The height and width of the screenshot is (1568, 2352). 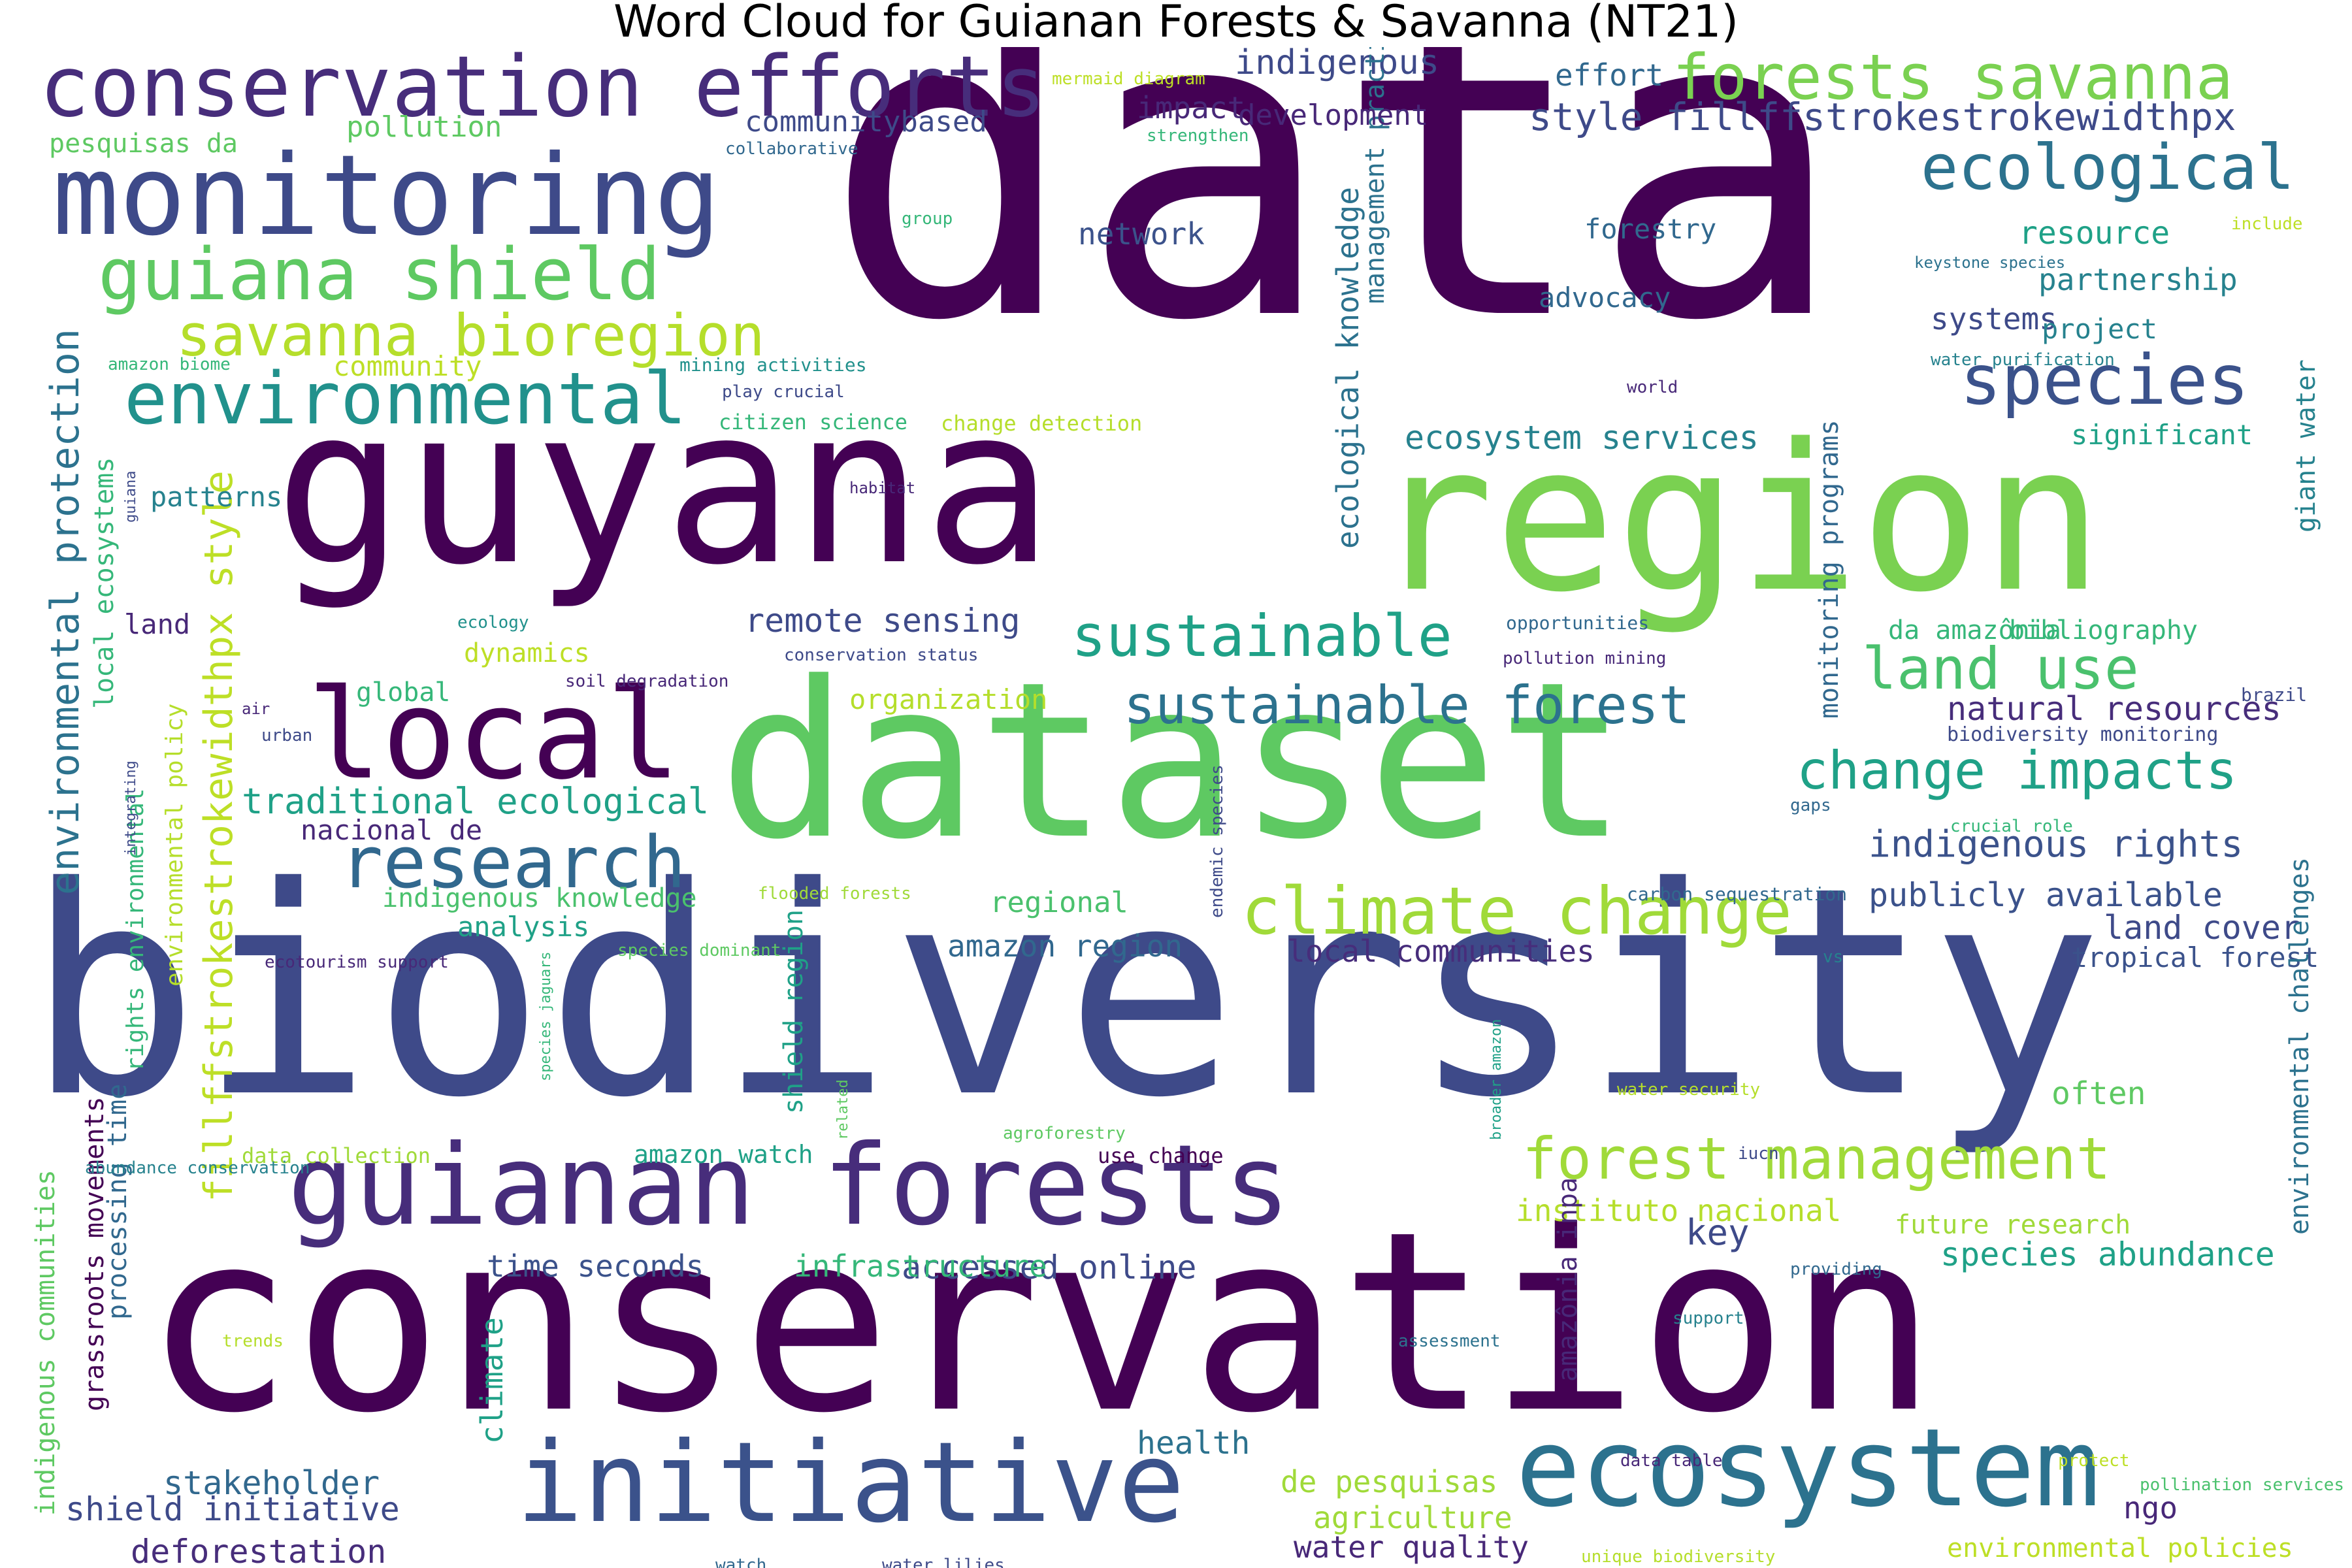 What do you see at coordinates (1261, 636) in the screenshot?
I see `cloud-word: sustainable` at bounding box center [1261, 636].